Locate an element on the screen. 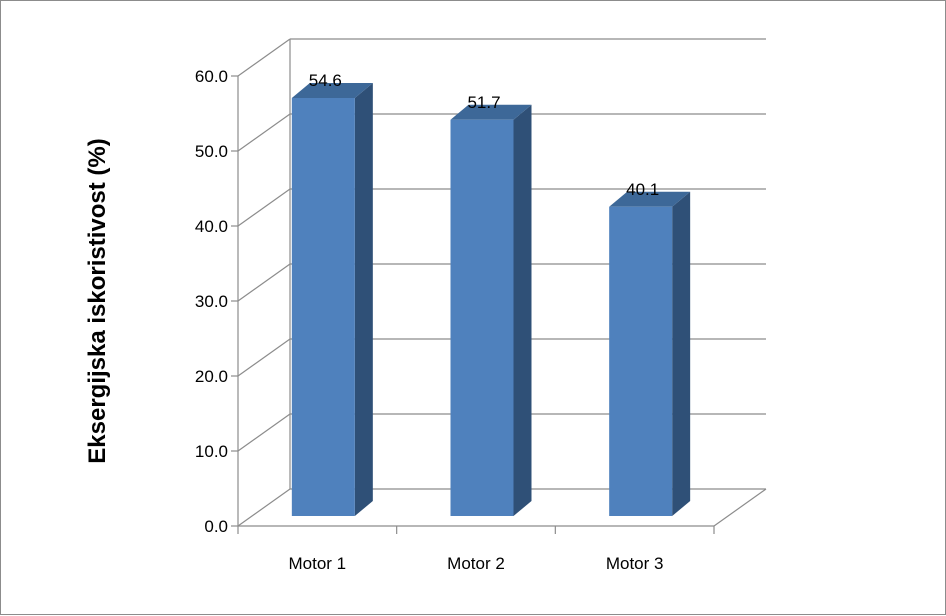  data-label: 40.1 is located at coordinates (642, 189).